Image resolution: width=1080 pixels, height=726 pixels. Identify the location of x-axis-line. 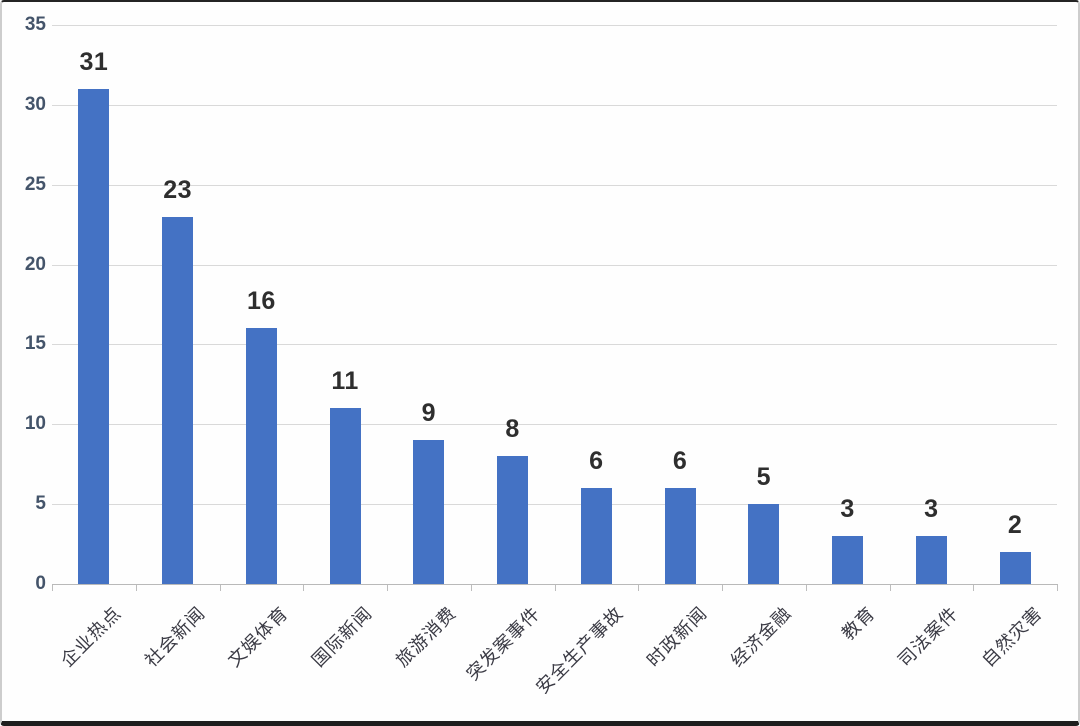
(555, 584).